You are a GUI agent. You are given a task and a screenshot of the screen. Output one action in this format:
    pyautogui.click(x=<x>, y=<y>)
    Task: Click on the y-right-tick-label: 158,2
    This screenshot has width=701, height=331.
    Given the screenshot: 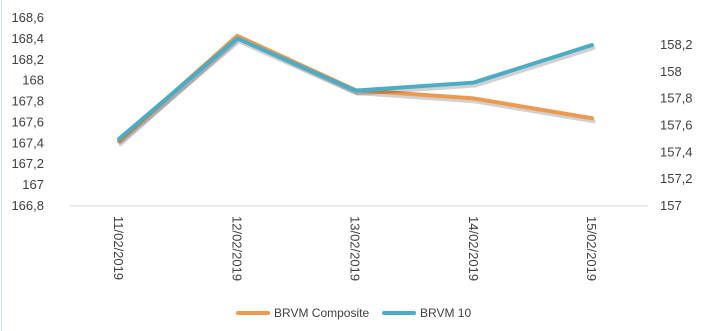 What is the action you would take?
    pyautogui.click(x=676, y=44)
    